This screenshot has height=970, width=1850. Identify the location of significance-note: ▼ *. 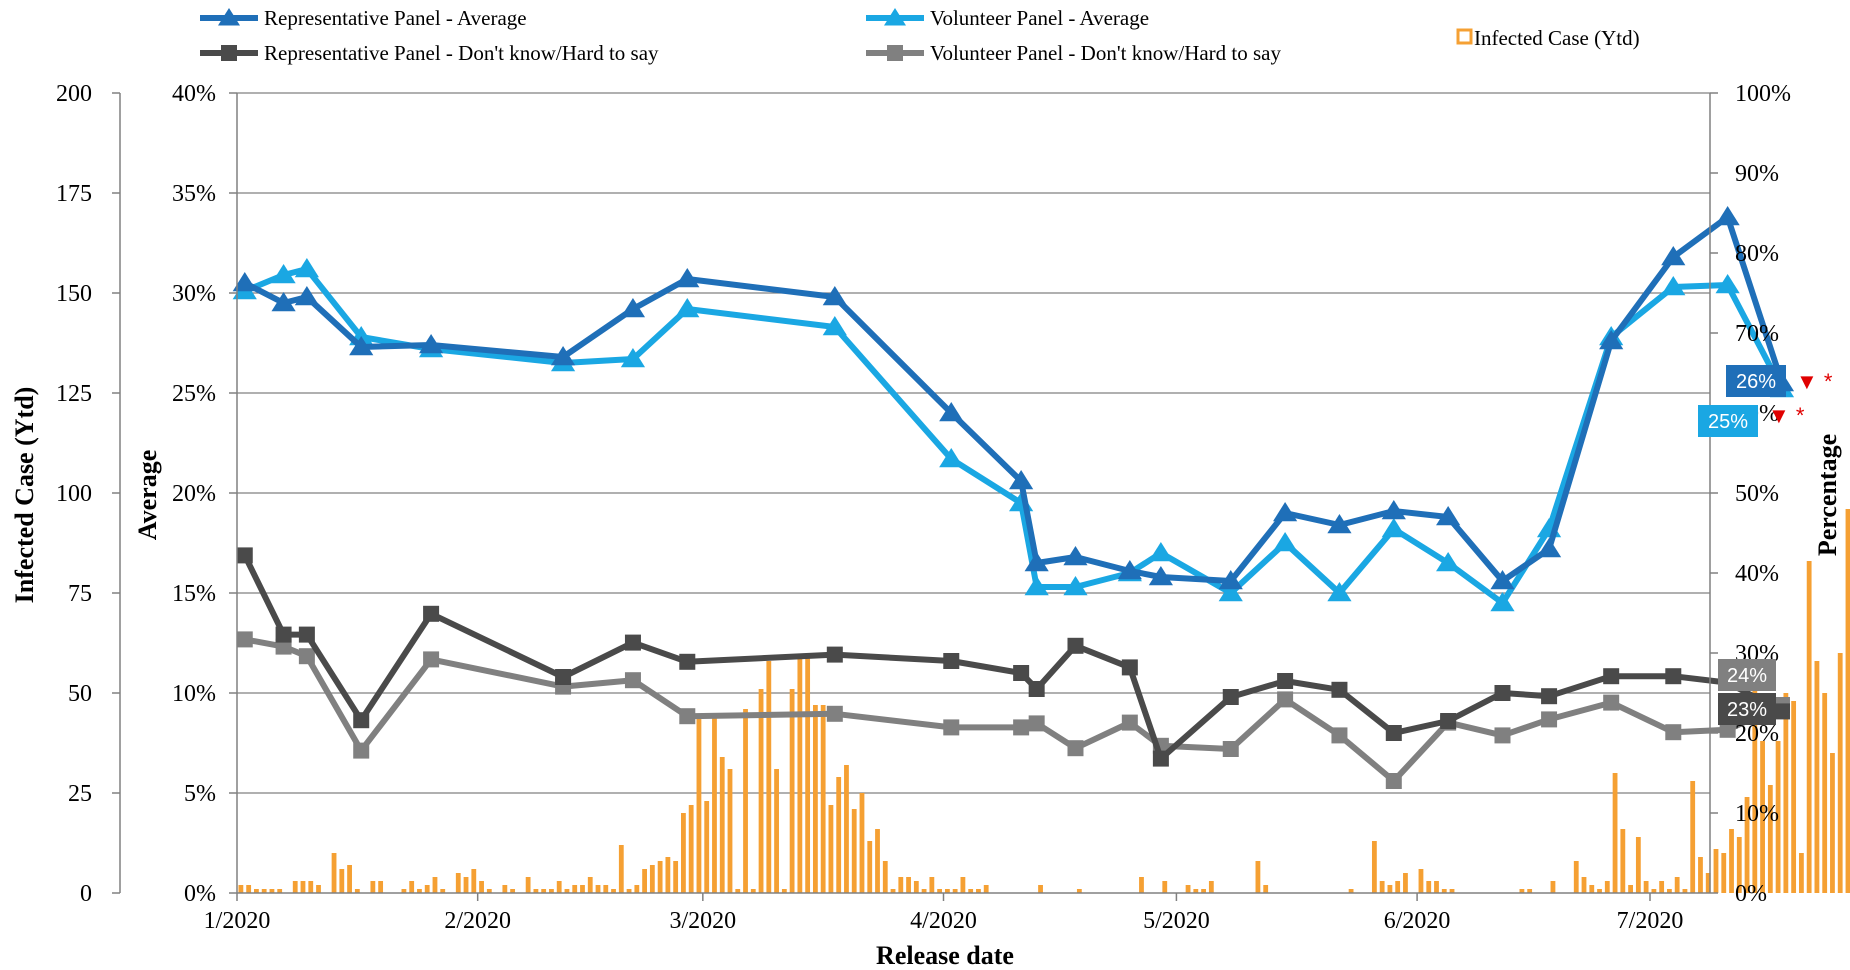
(1786, 415).